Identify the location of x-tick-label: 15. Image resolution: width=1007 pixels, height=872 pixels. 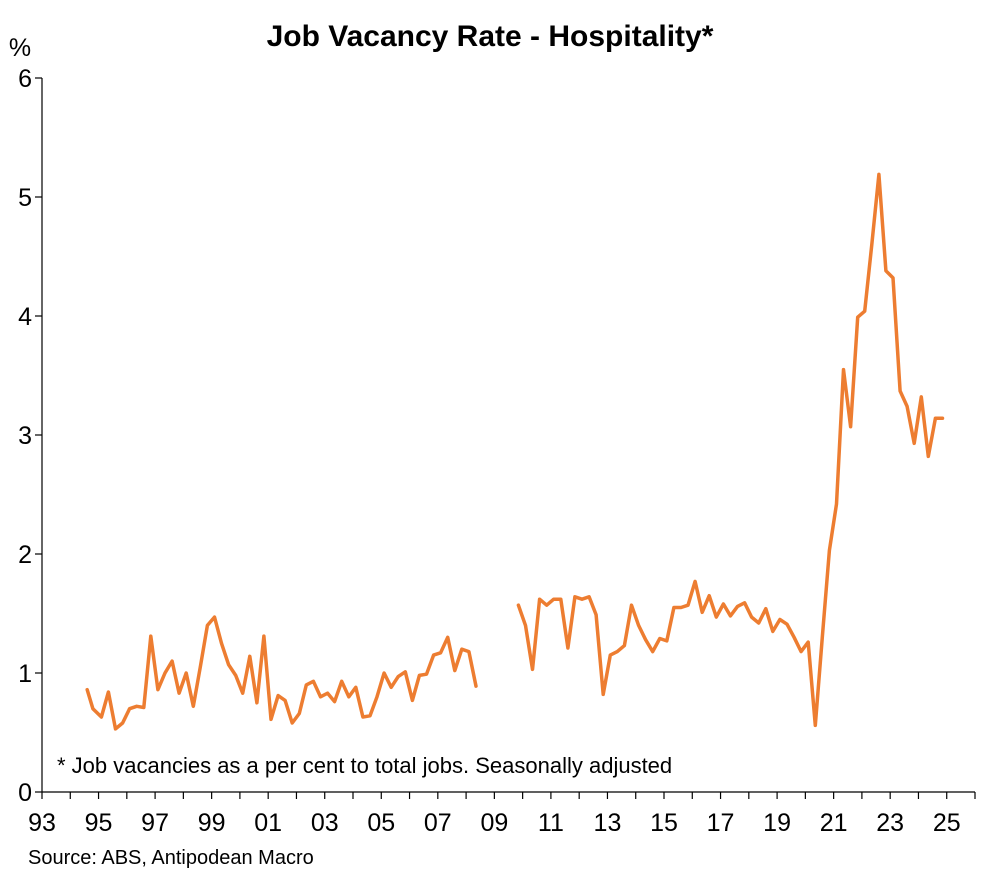
(664, 823).